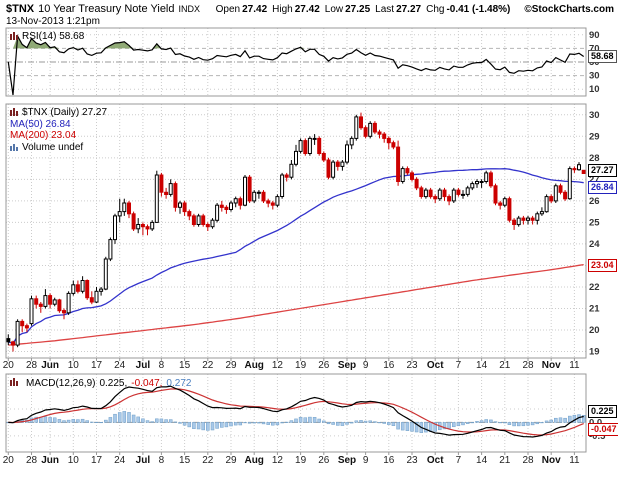  I want to click on svg-text: 90, so click(594, 35).